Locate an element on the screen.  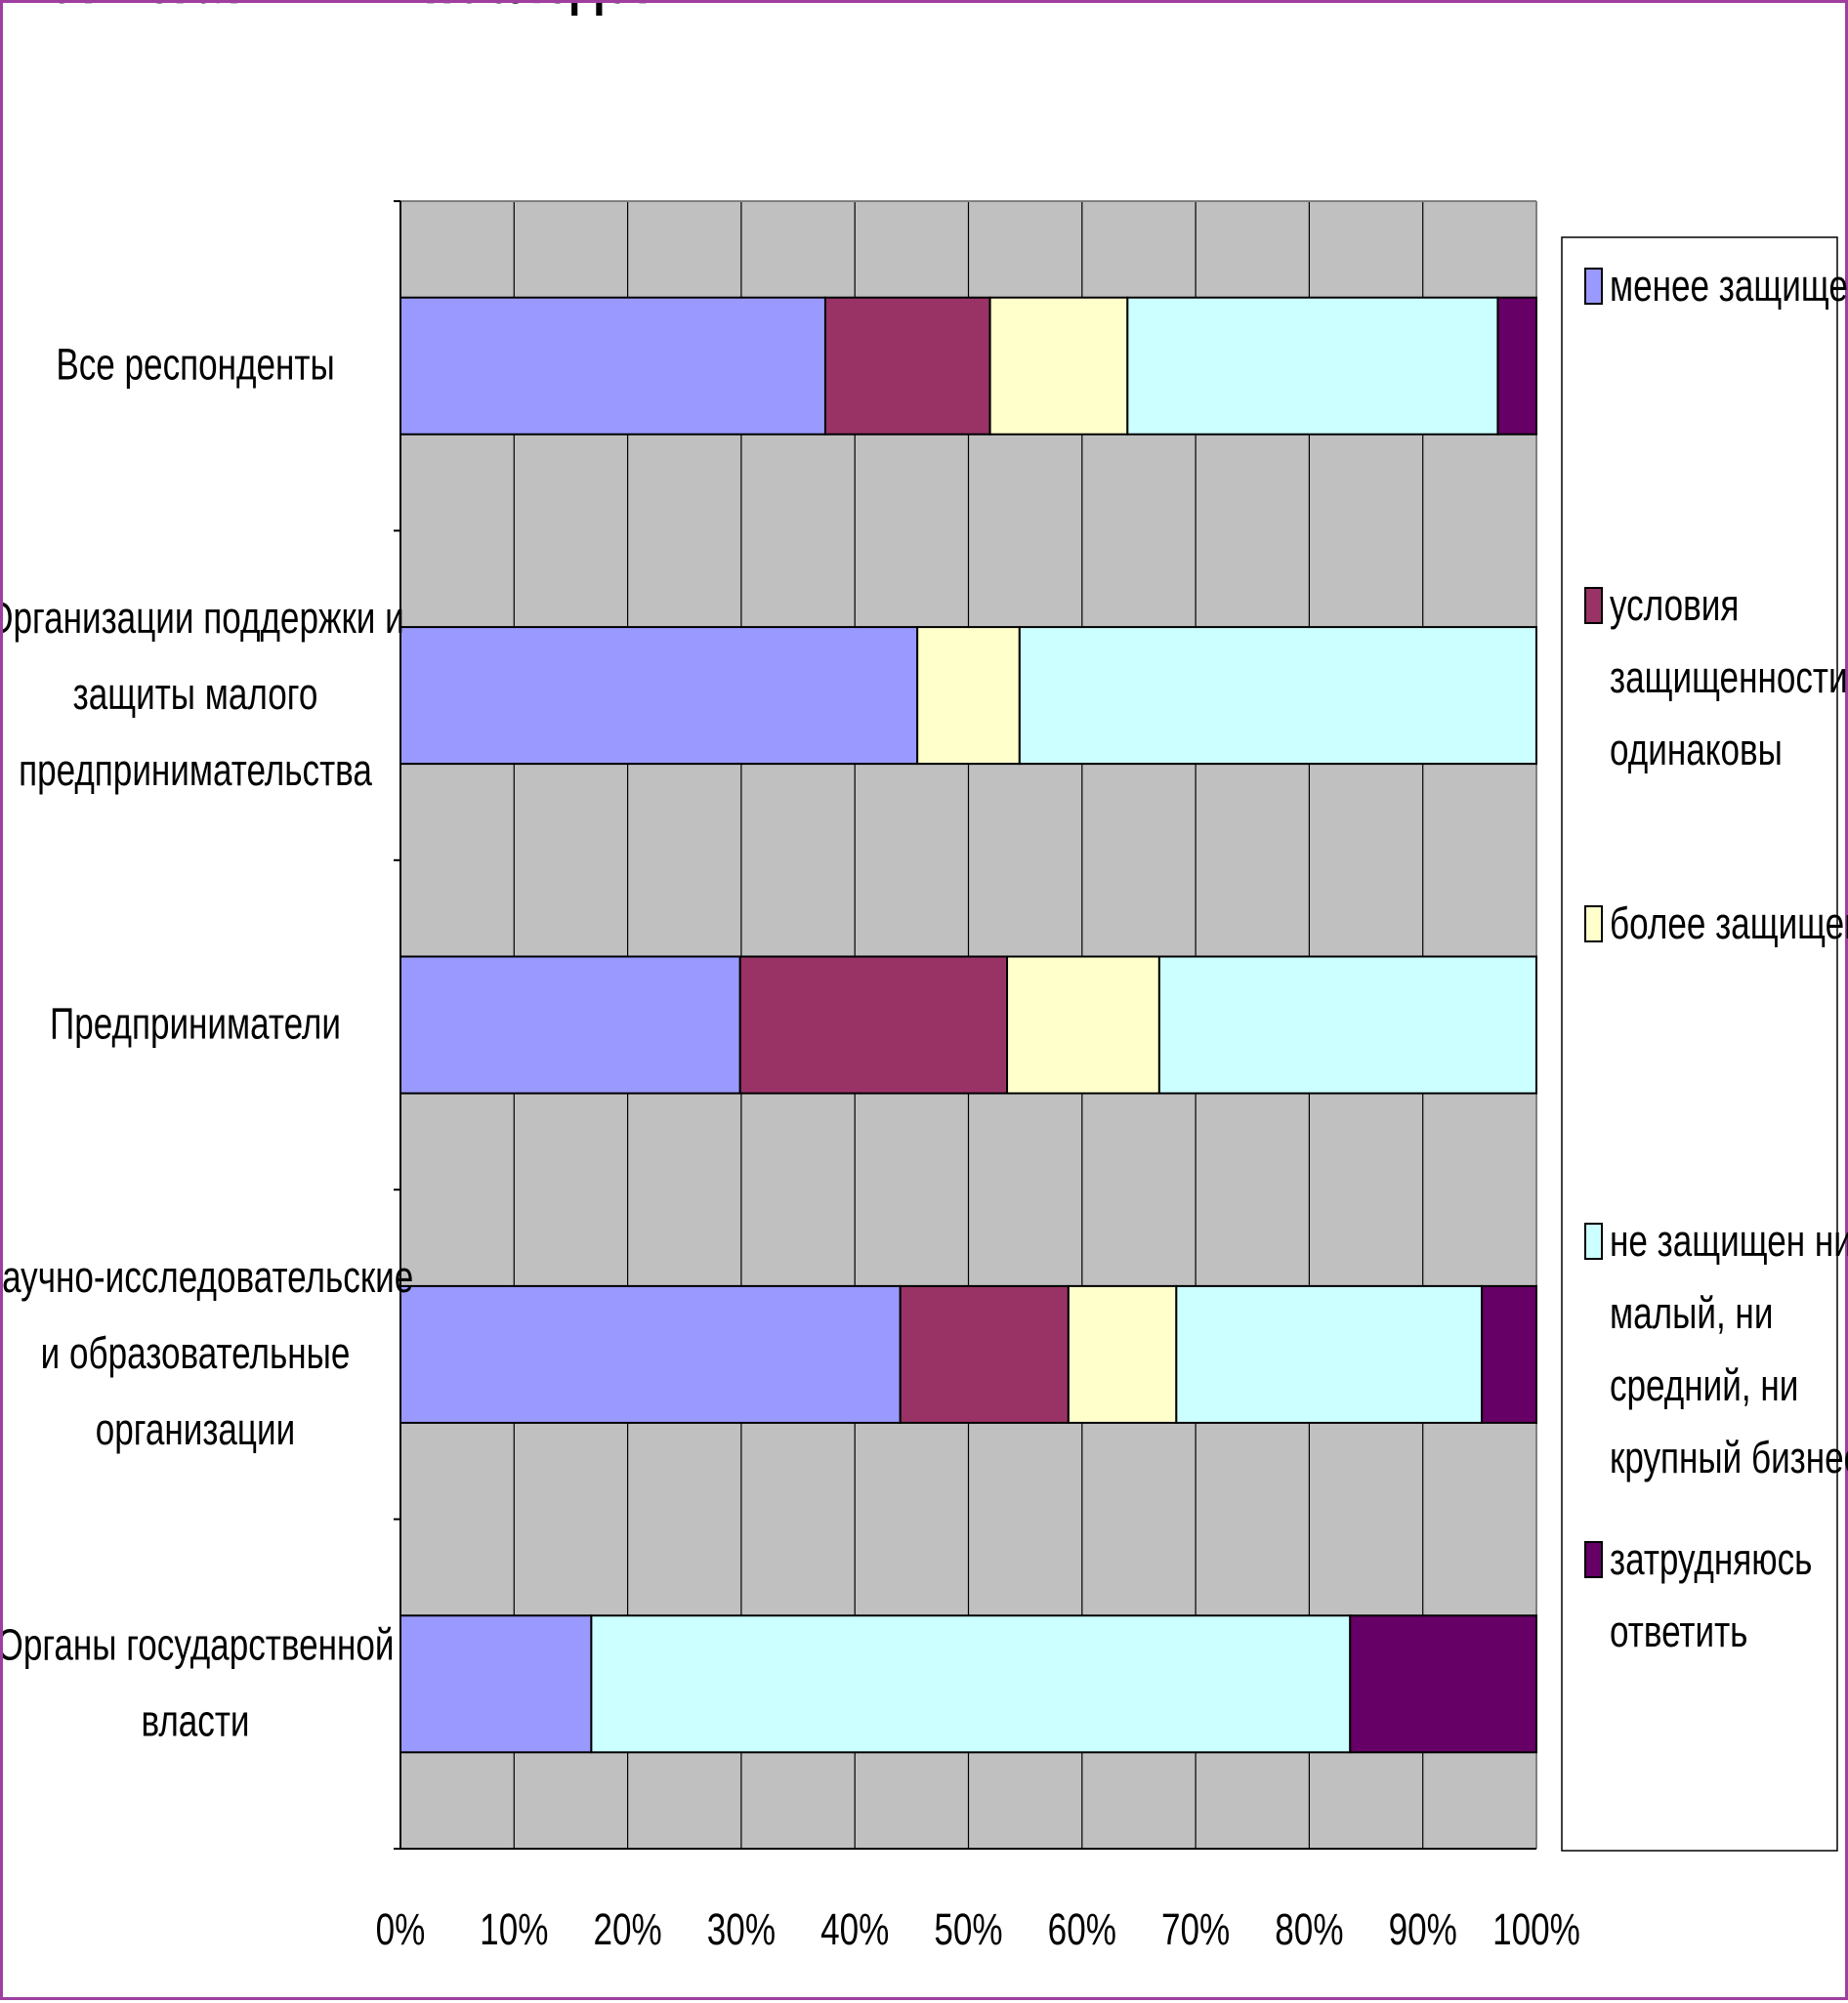
legend-label: условия is located at coordinates (1674, 605).